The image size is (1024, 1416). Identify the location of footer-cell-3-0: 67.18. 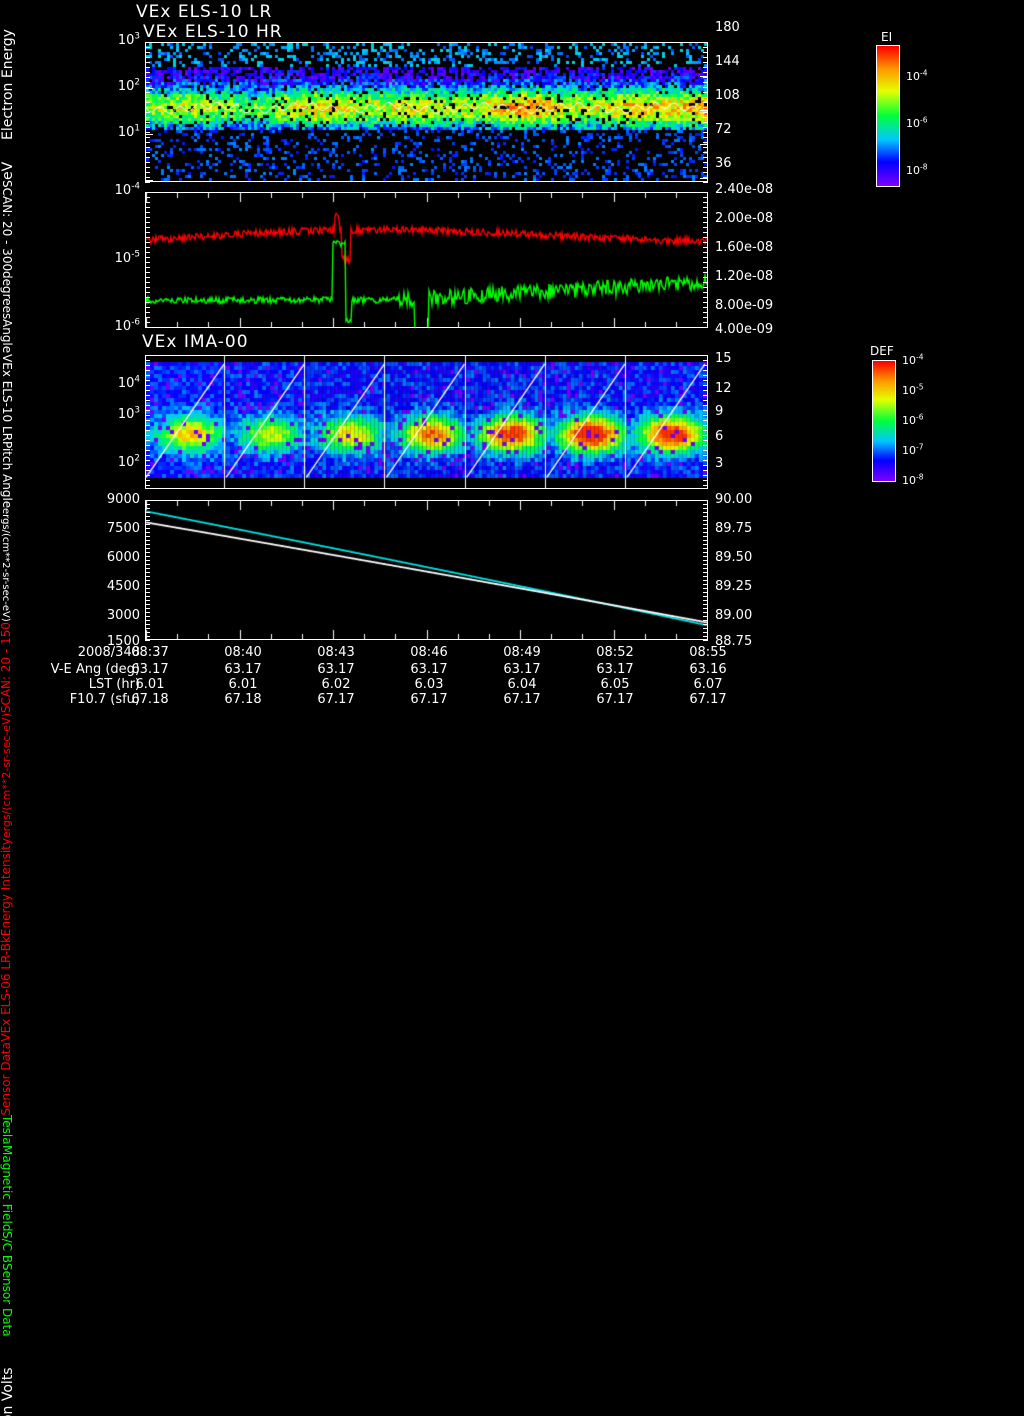
(150, 699).